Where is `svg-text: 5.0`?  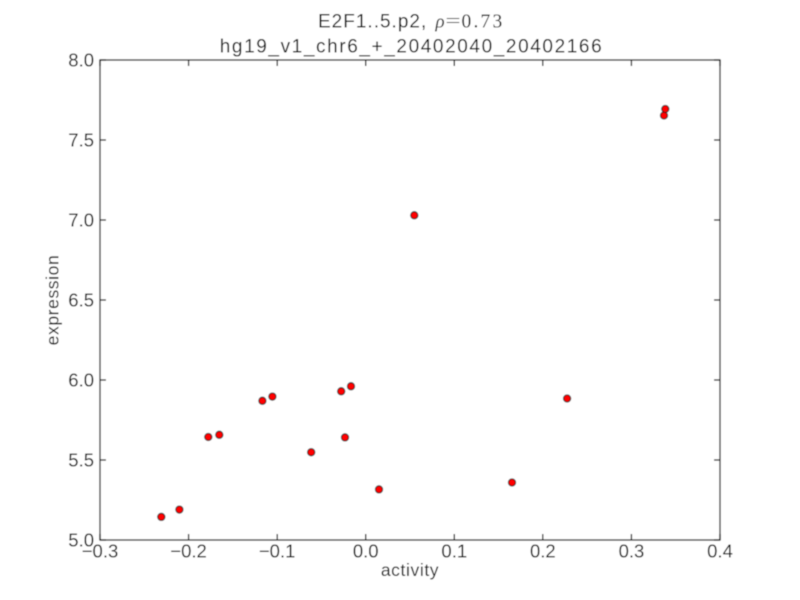
svg-text: 5.0 is located at coordinates (81, 539).